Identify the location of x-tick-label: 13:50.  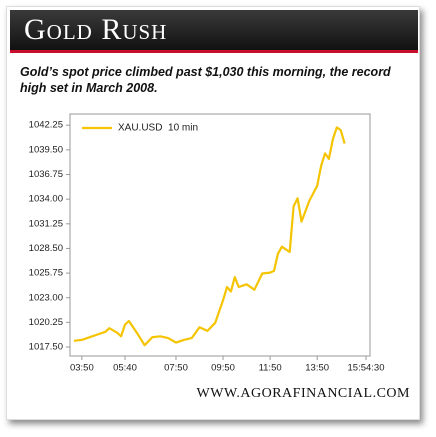
(317, 368).